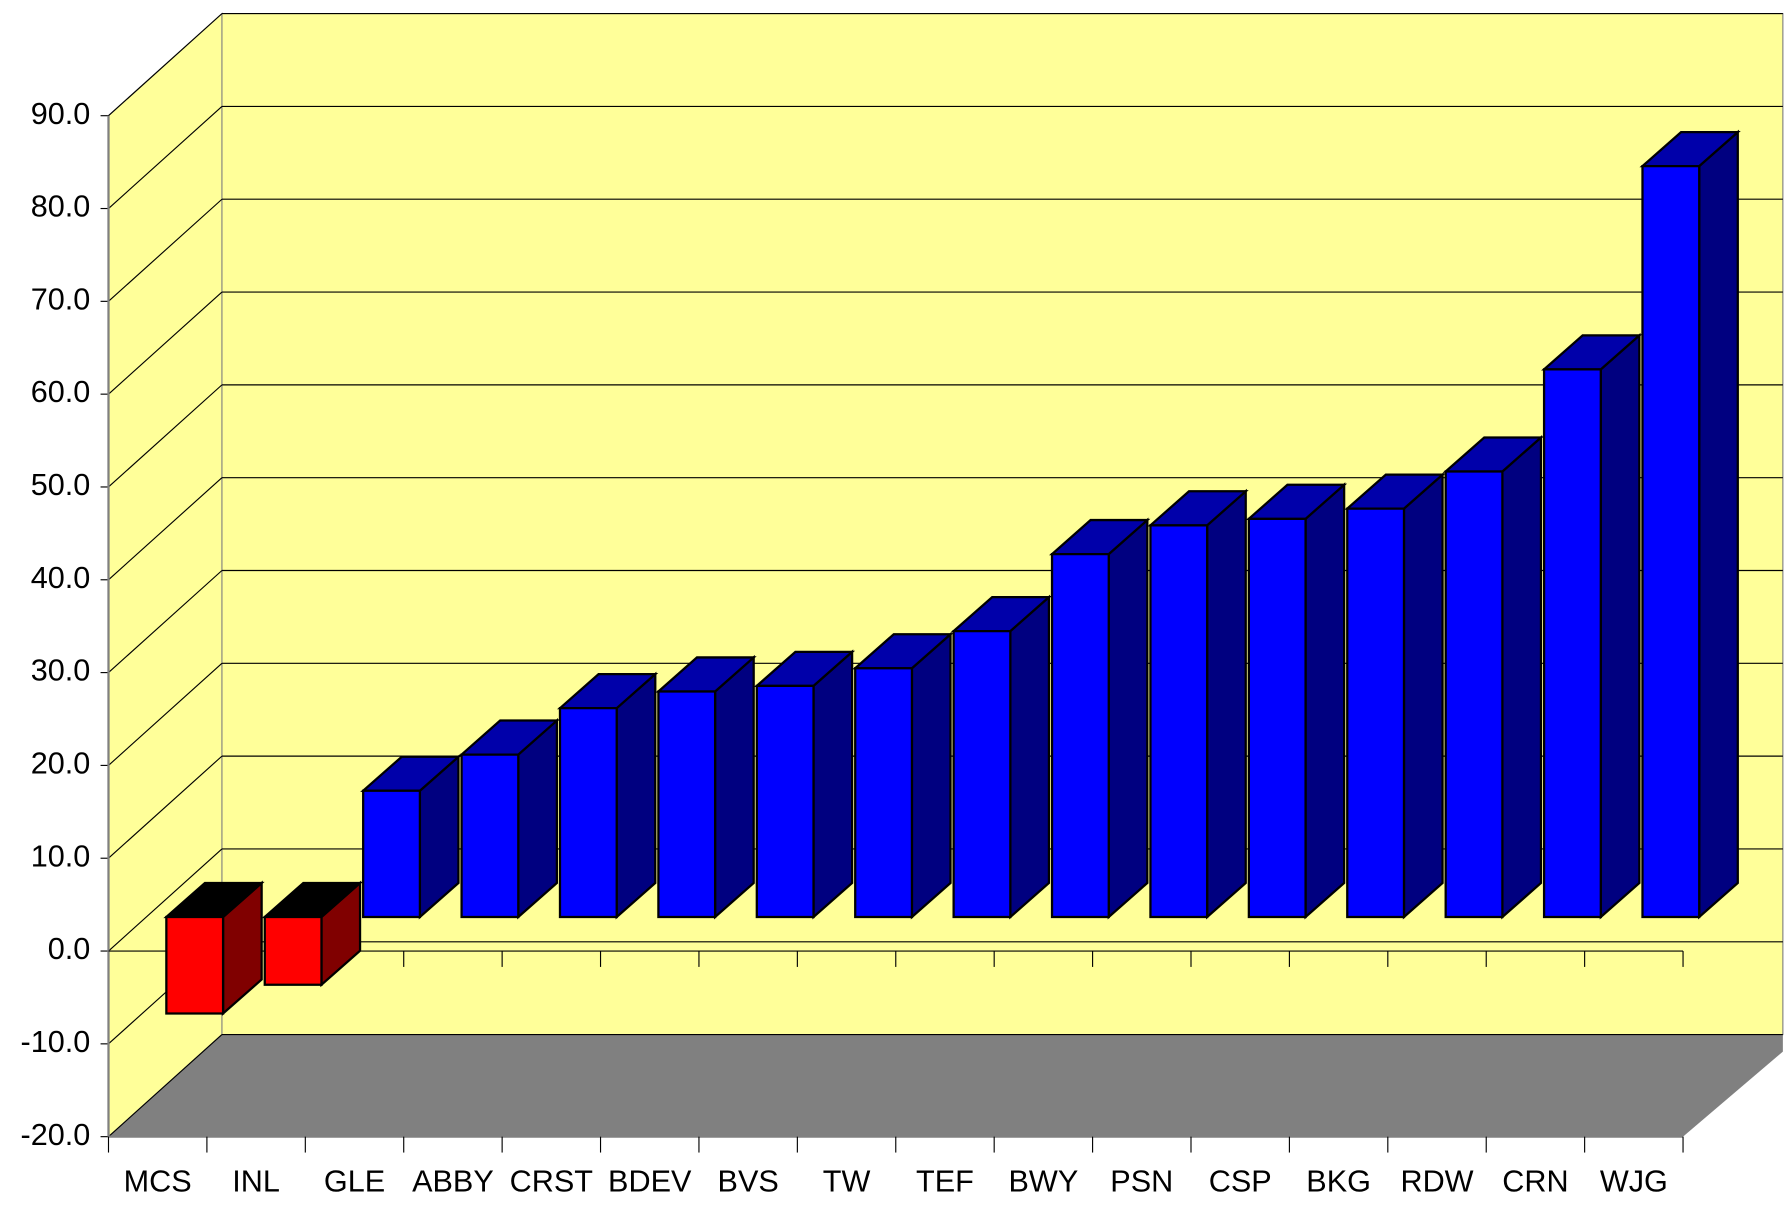  What do you see at coordinates (61, 299) in the screenshot?
I see `y-tick-label: 70.0` at bounding box center [61, 299].